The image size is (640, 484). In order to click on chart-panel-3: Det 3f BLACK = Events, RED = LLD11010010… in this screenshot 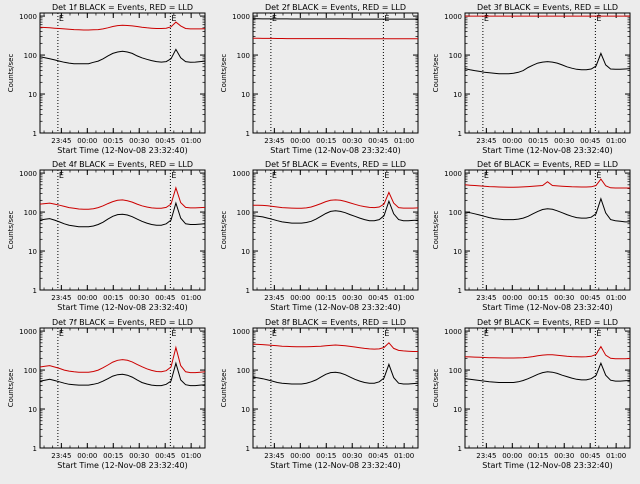, I will do `click(531, 79)`.